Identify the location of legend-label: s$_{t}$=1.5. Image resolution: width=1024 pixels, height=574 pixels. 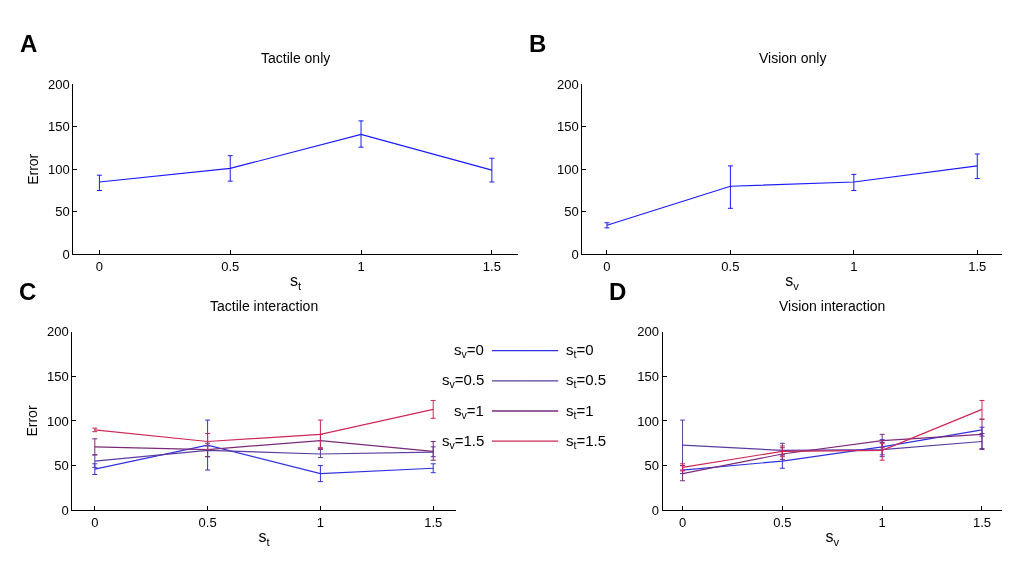
(586, 442).